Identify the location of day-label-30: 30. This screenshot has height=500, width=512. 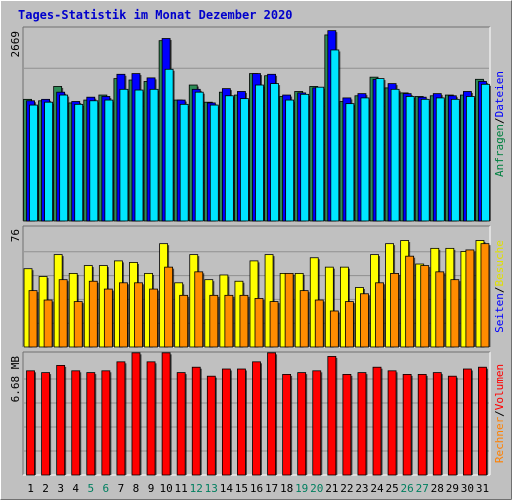
(467, 488).